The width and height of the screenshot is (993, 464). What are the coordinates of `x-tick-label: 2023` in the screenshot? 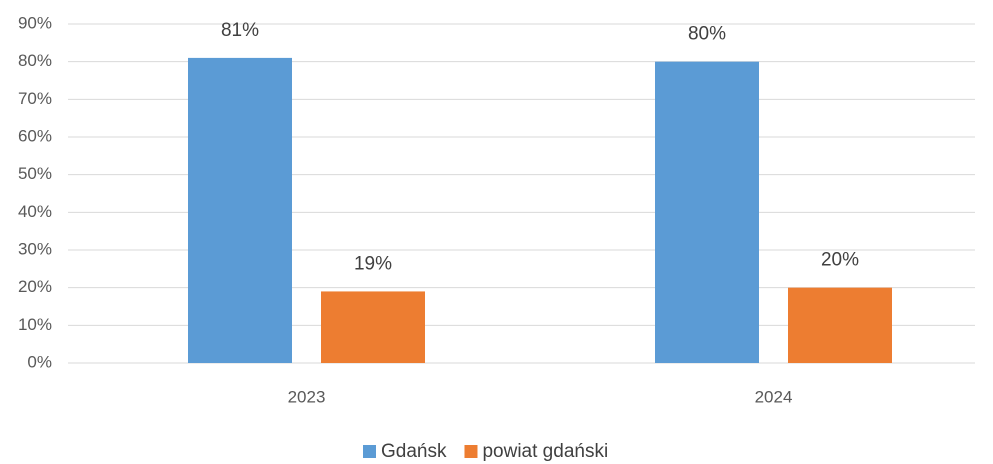 It's located at (307, 396).